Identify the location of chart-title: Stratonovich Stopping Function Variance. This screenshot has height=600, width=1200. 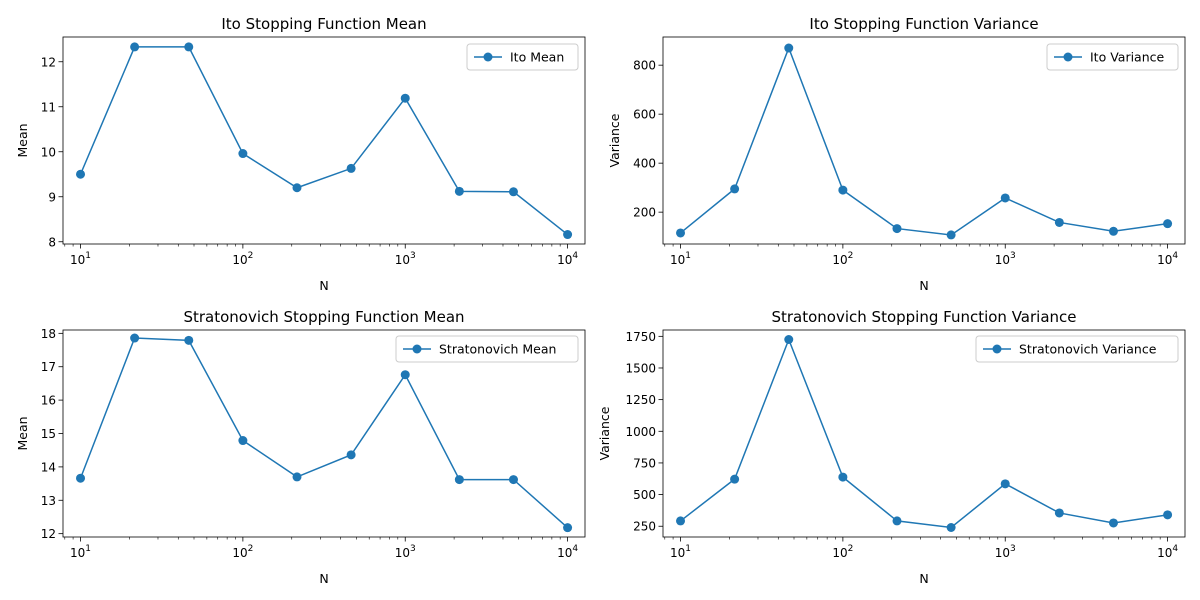
(923, 317).